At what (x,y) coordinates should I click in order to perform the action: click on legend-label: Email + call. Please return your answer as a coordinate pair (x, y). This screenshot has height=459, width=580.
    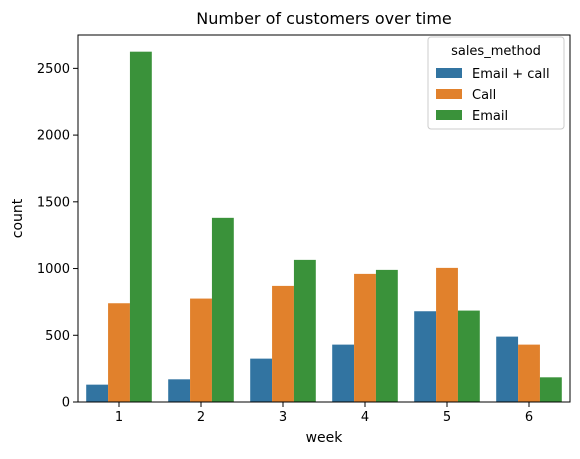
    Looking at the image, I should click on (511, 74).